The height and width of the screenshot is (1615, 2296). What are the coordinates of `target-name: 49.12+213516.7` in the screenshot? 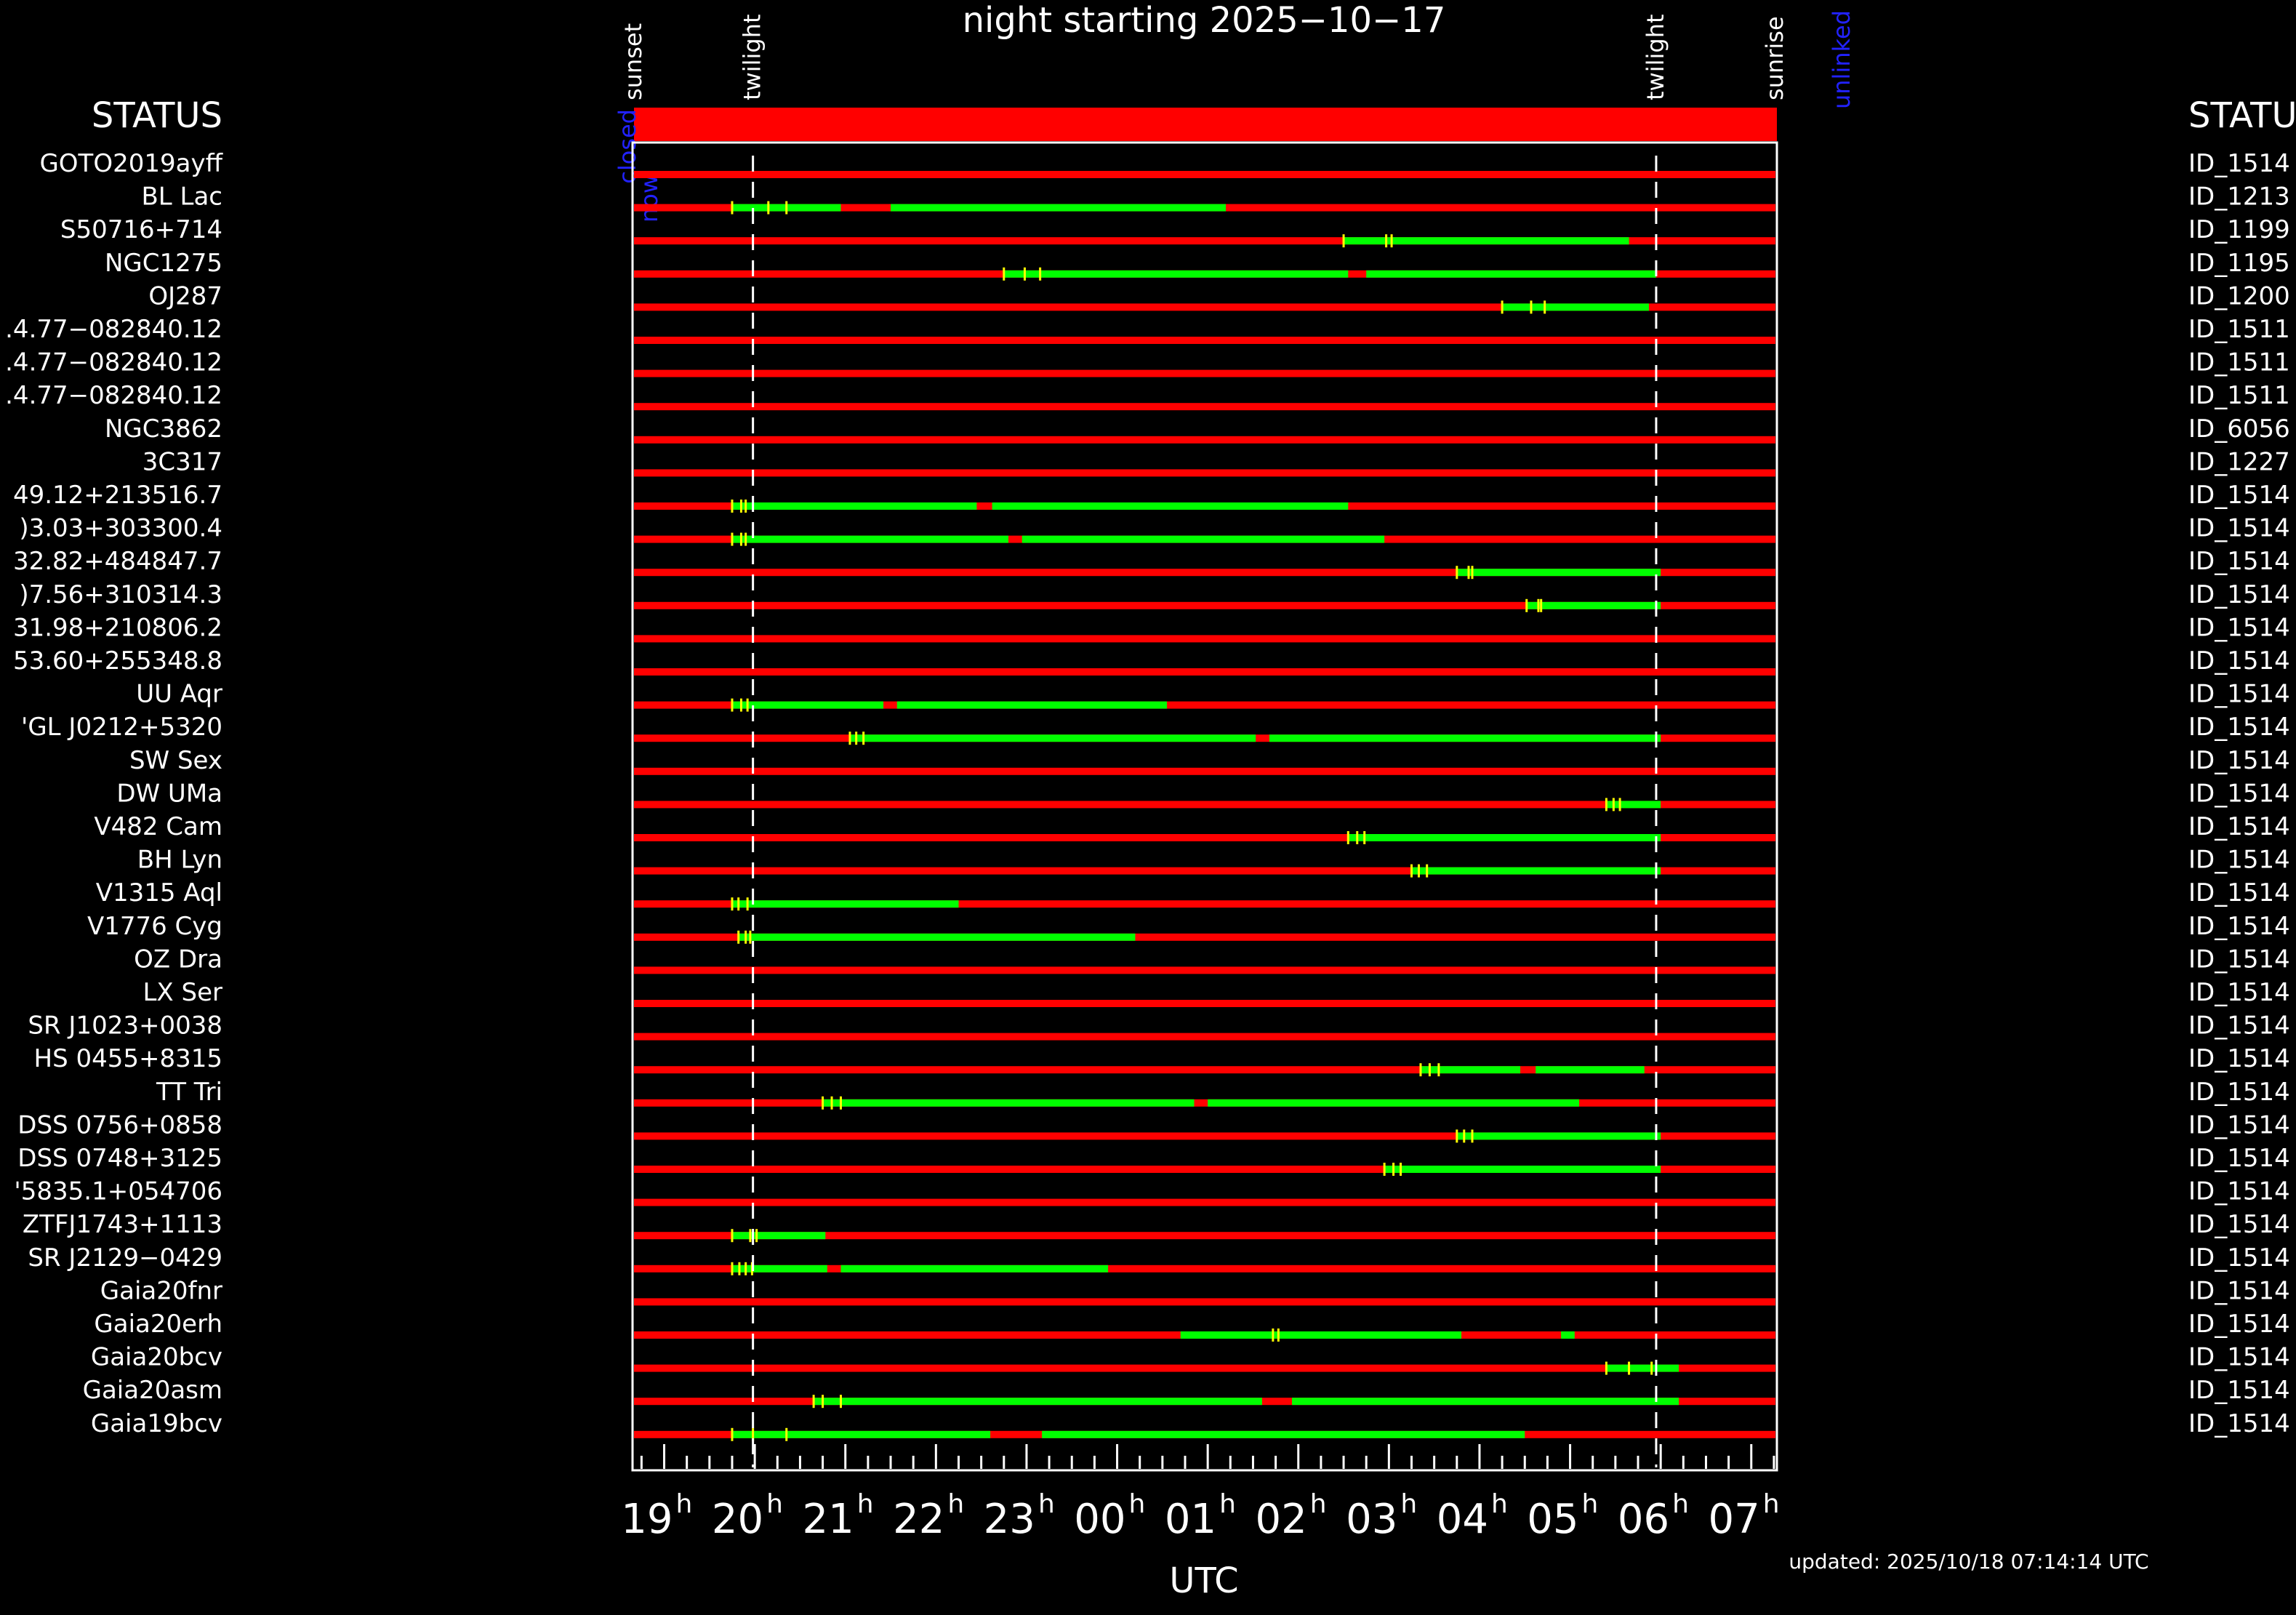 It's located at (118, 496).